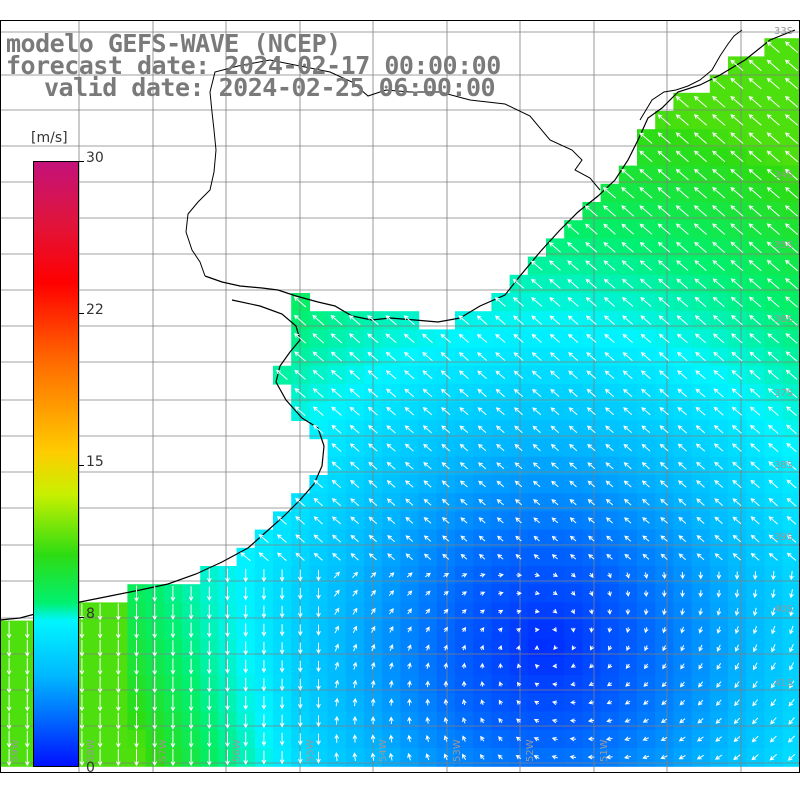  Describe the element at coordinates (457, 750) in the screenshot. I see `longitude-label: 53W` at that location.